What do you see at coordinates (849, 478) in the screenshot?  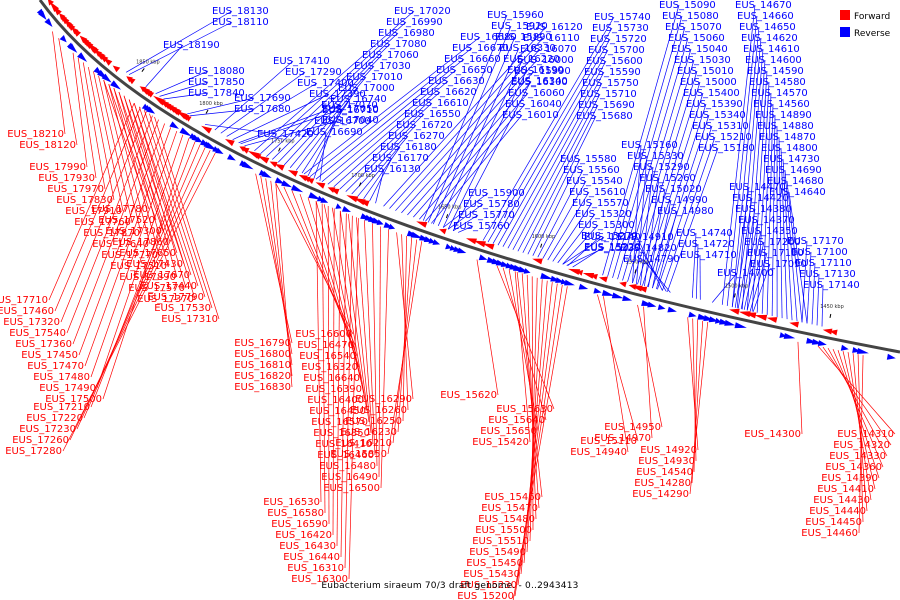 I see `gene-label: EUS_14390` at bounding box center [849, 478].